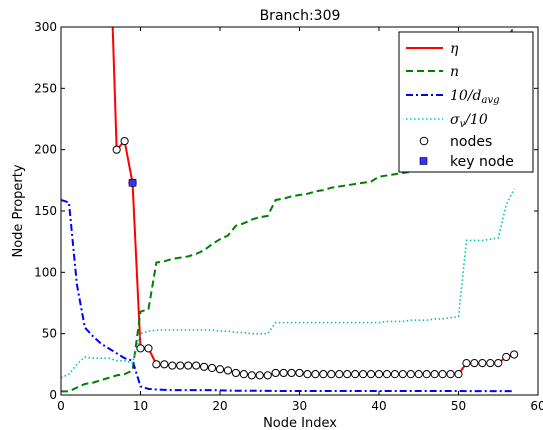 Image resolution: width=543 pixels, height=430 pixels. I want to click on y-axis-label: Node Property, so click(18, 210).